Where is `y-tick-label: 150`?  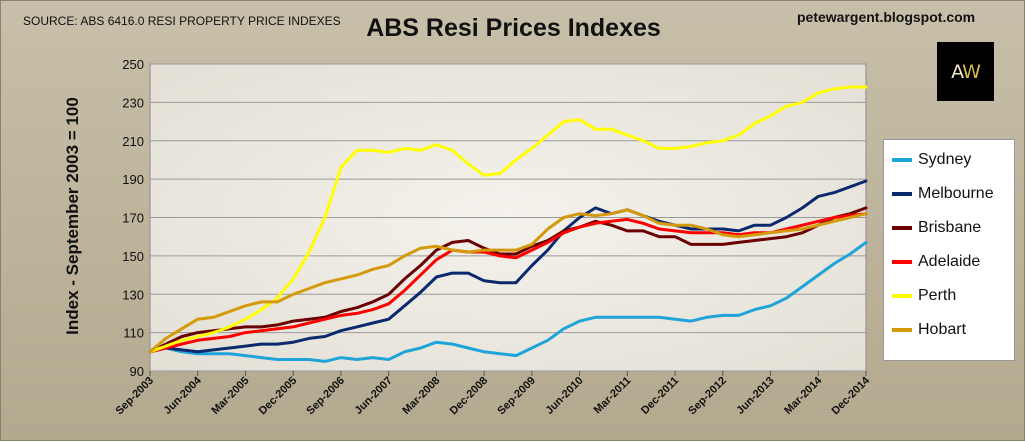
y-tick-label: 150 is located at coordinates (133, 256).